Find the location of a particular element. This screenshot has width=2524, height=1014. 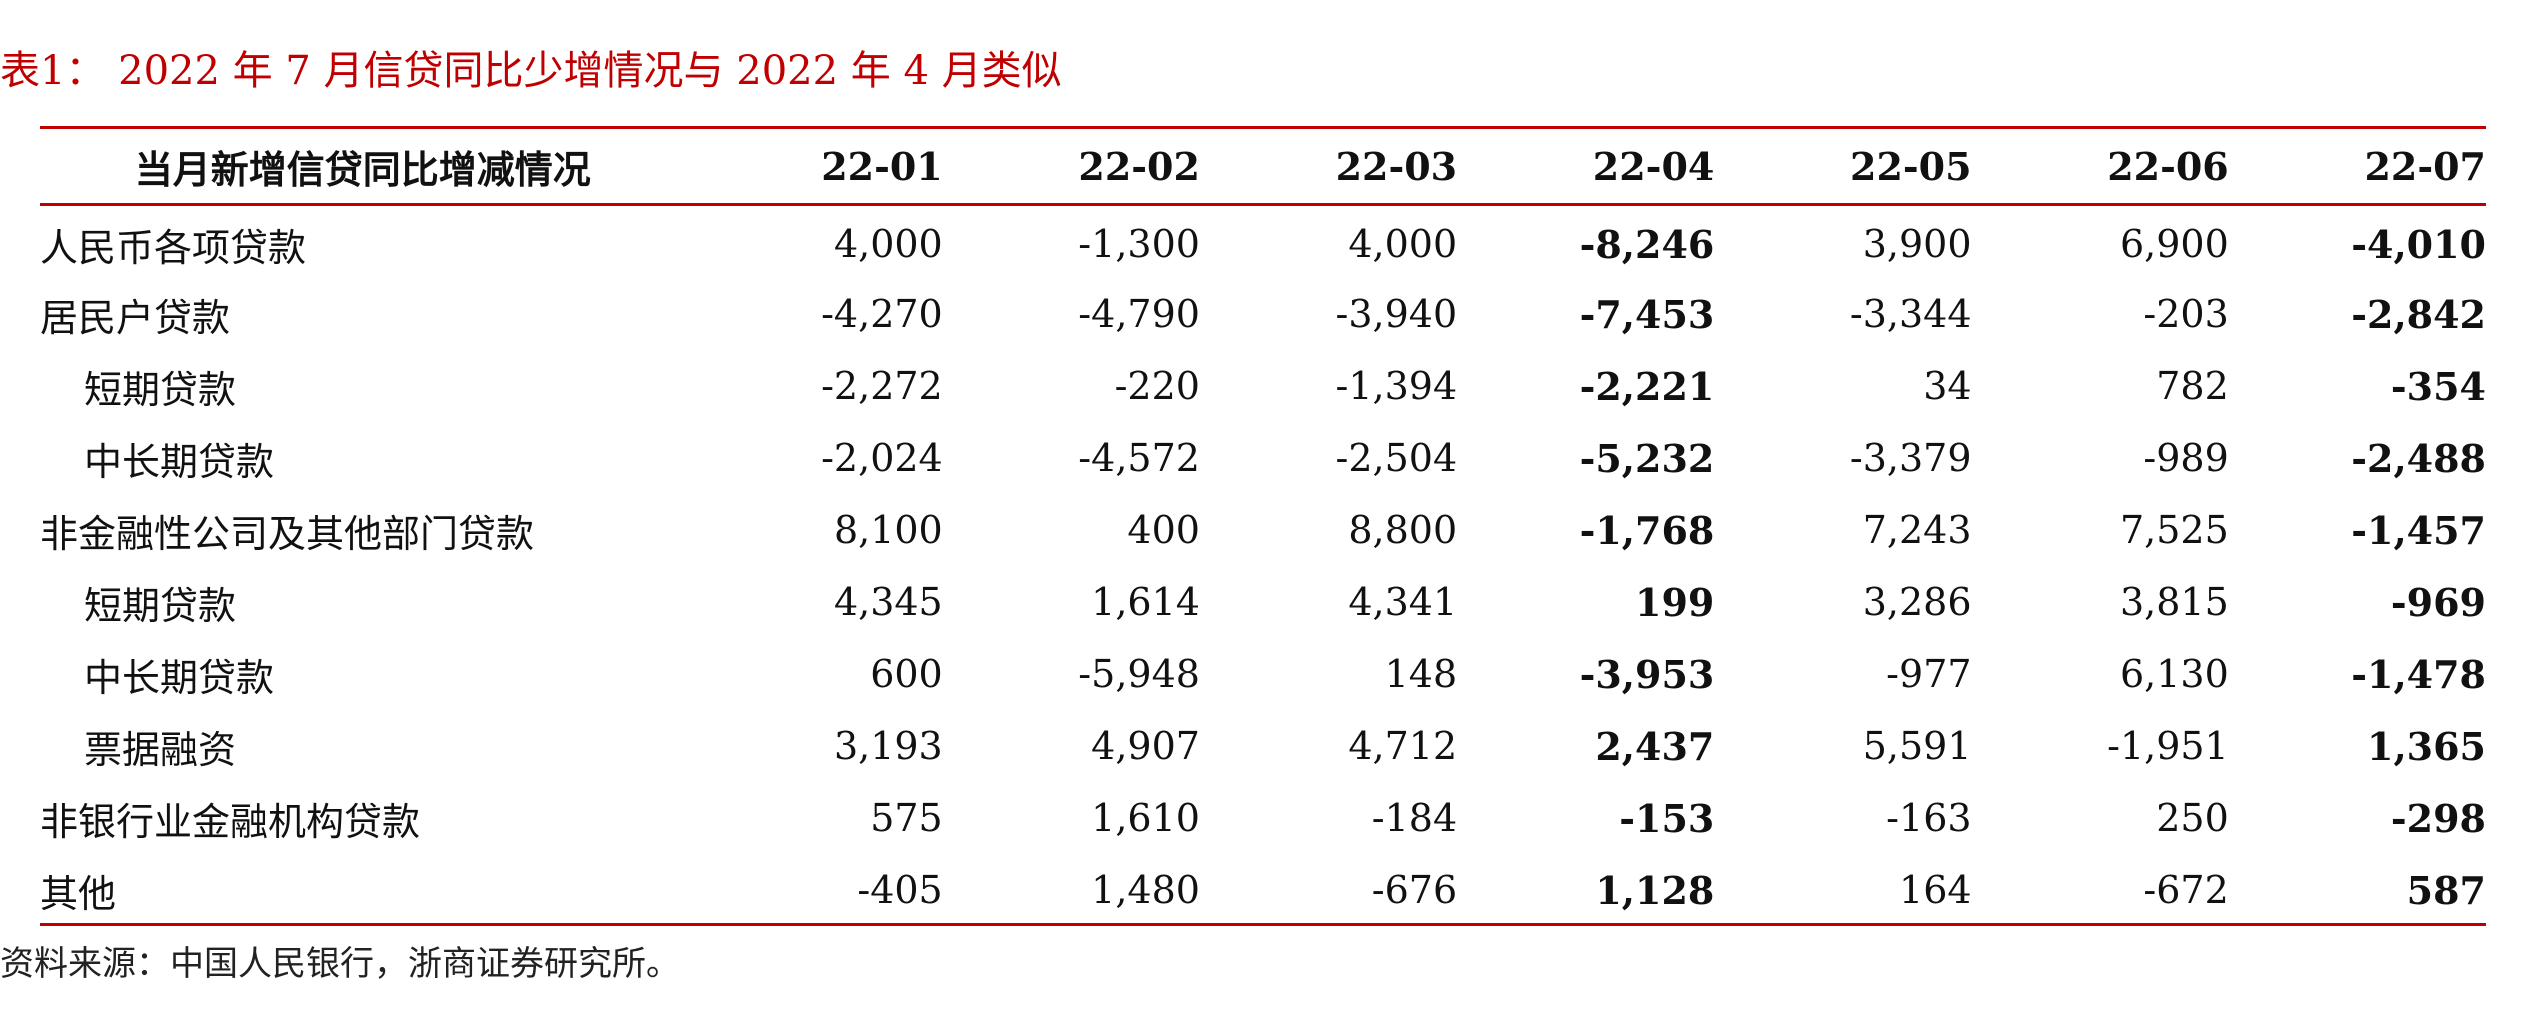

table-cell: -4,790 is located at coordinates (1139, 314).